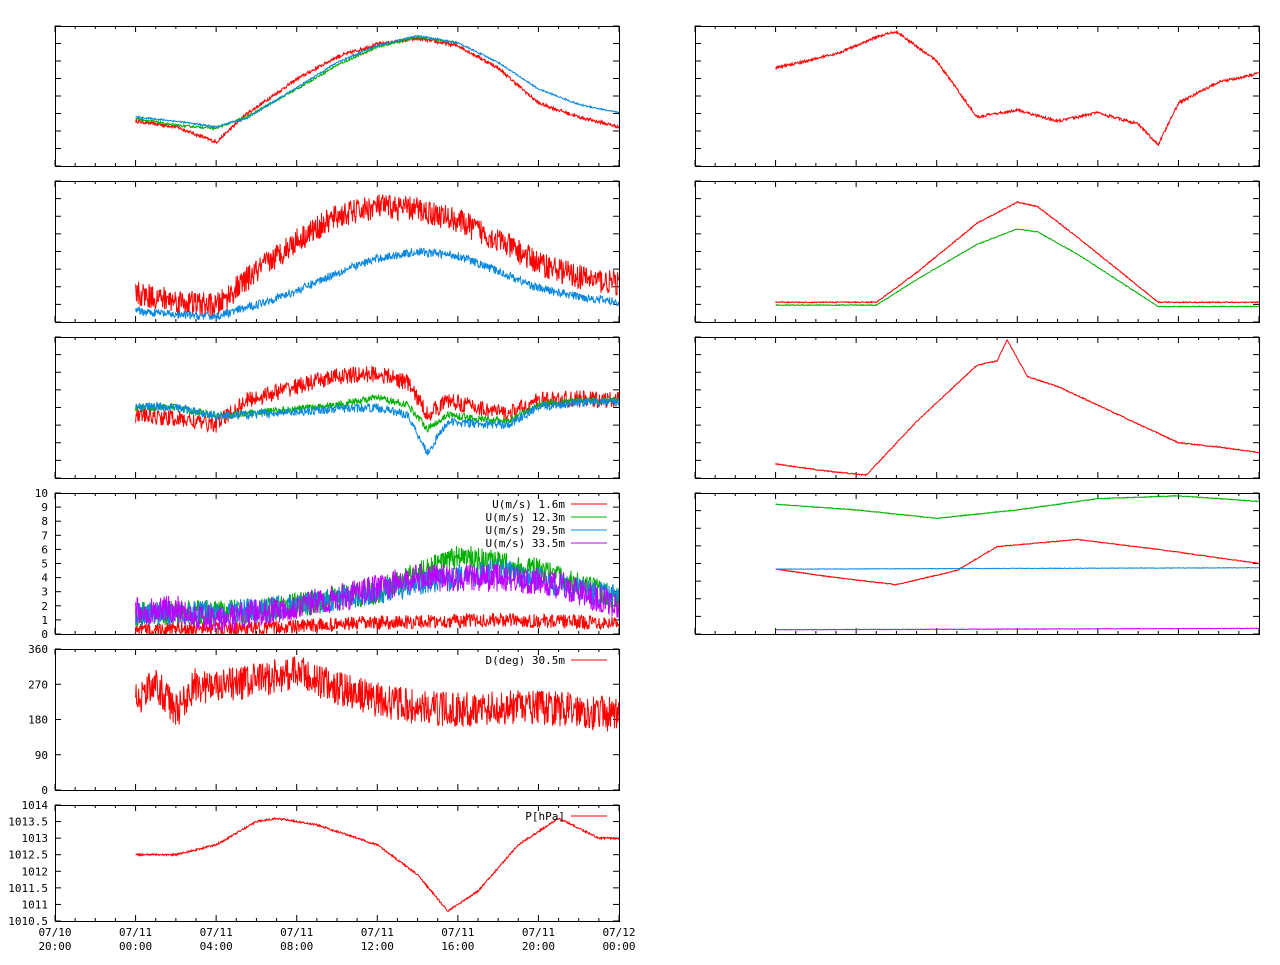 This screenshot has width=1280, height=965. Describe the element at coordinates (28, 855) in the screenshot. I see `y-tick-label: 1012.5` at that location.